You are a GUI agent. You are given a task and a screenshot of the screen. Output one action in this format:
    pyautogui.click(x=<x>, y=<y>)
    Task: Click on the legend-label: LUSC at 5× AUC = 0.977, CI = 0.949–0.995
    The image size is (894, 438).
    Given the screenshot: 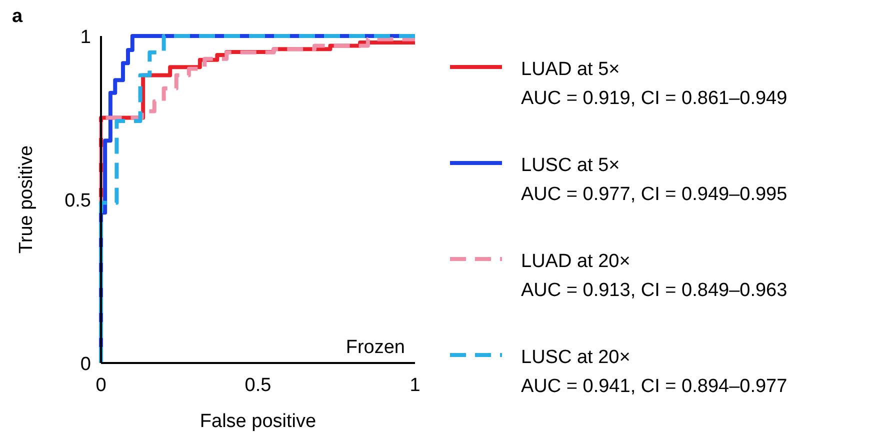 What is the action you would take?
    pyautogui.click(x=654, y=180)
    